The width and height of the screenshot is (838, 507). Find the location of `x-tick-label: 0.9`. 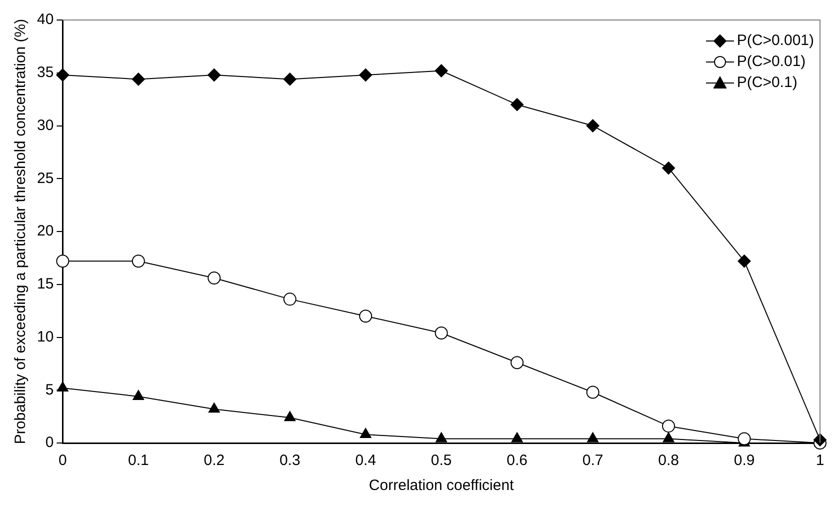

x-tick-label: 0.9 is located at coordinates (744, 461).